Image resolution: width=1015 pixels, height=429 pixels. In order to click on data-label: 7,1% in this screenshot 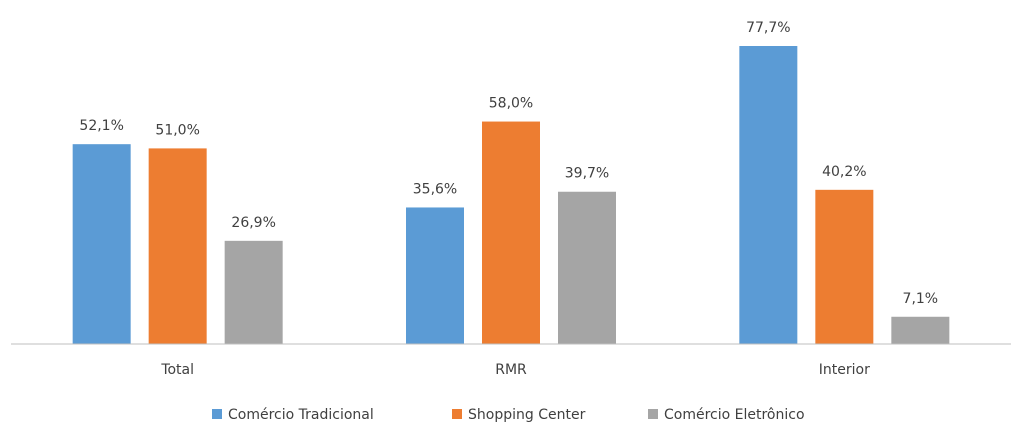, I will do `click(921, 299)`.